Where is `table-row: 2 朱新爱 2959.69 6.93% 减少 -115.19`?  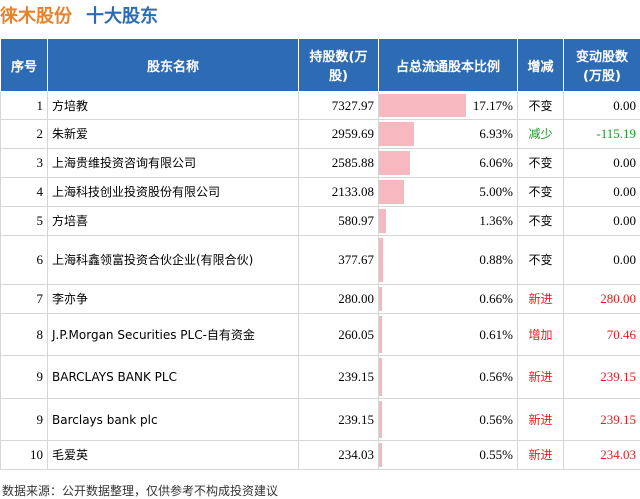
table-row: 2 朱新爱 2959.69 6.93% 减少 -115.19 is located at coordinates (320, 134).